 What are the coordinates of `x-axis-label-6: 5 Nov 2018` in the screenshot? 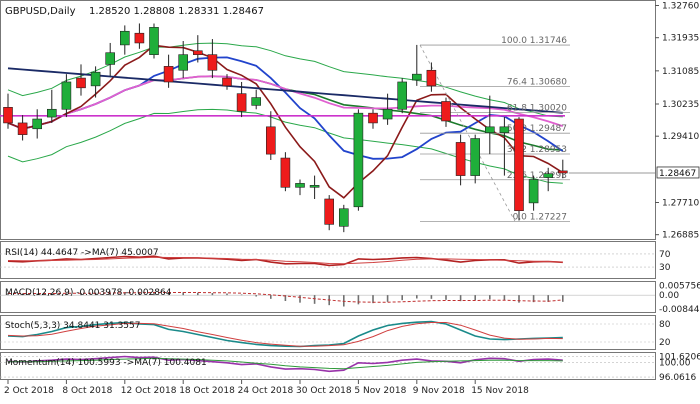 It's located at (380, 391).